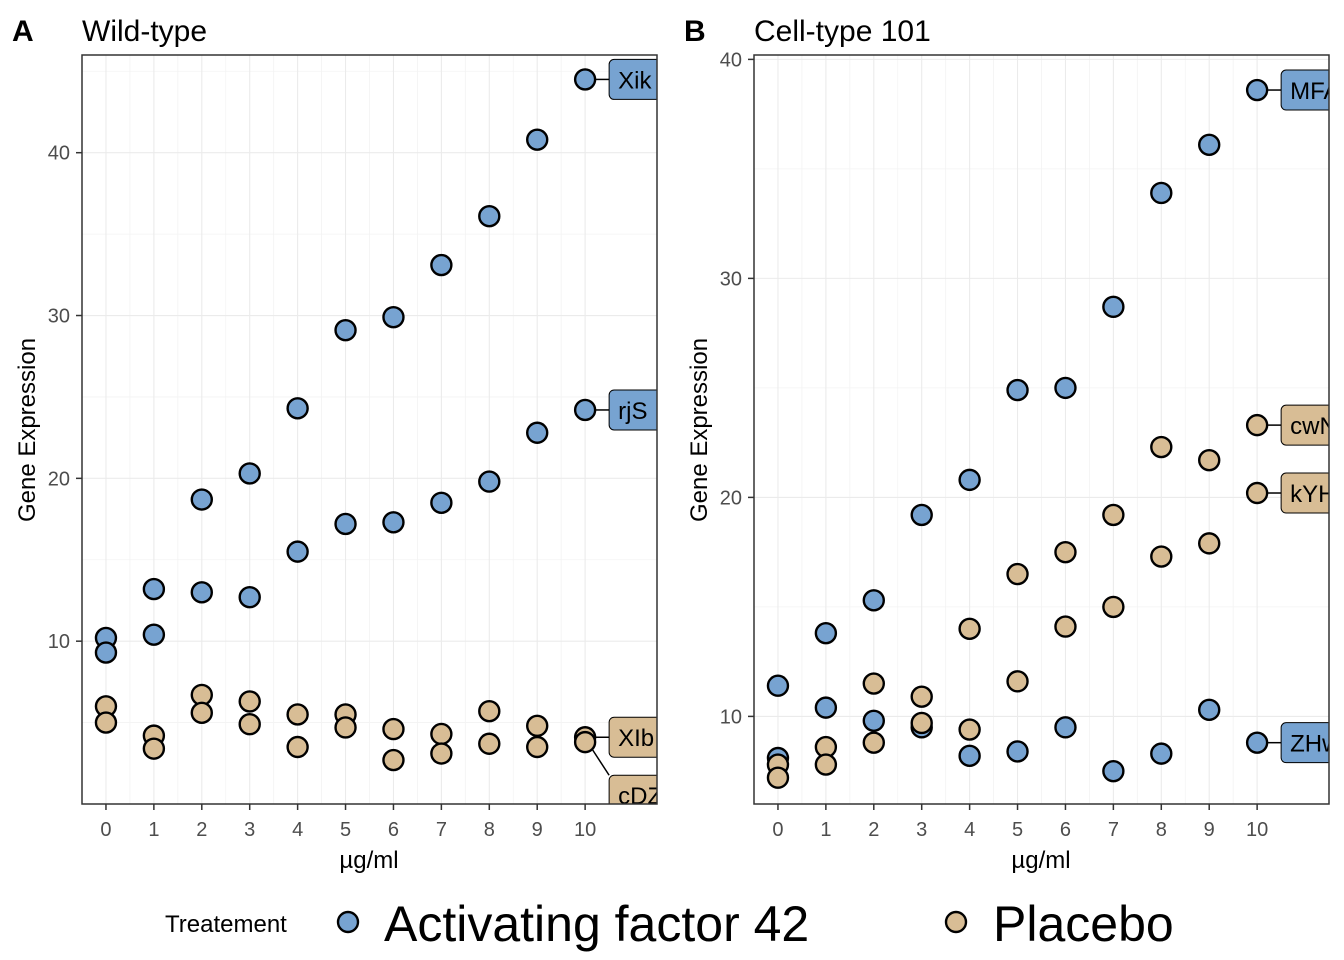  Describe the element at coordinates (59, 642) in the screenshot. I see `y-tick-label: 10` at that location.